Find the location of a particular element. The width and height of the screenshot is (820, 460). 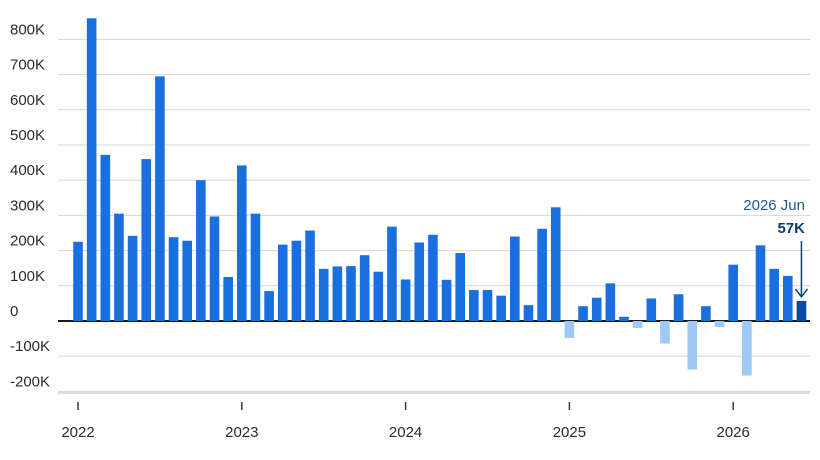

y-tick-label: 100K is located at coordinates (27, 276).